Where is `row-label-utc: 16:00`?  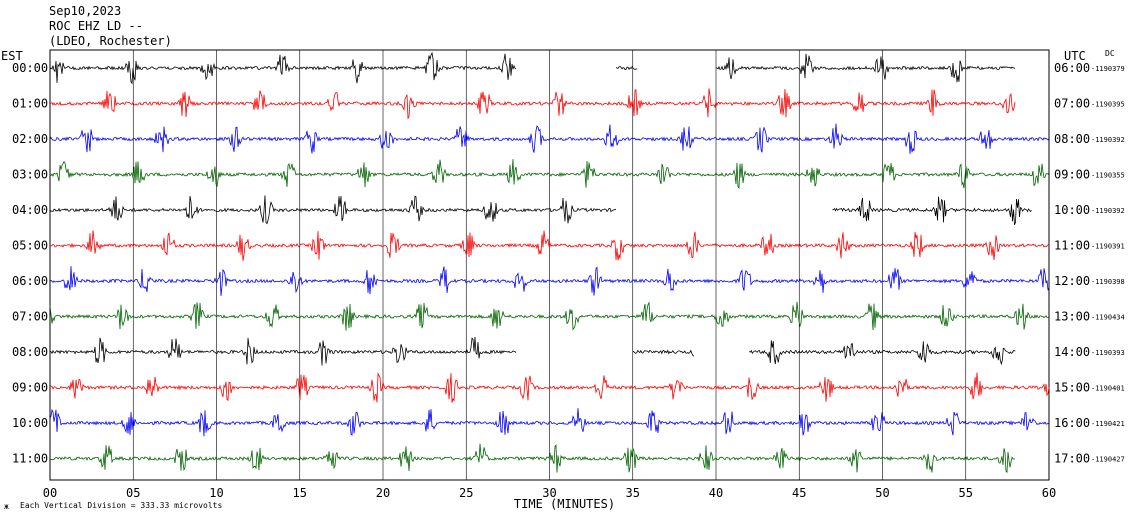 row-label-utc: 16:00 is located at coordinates (1072, 423).